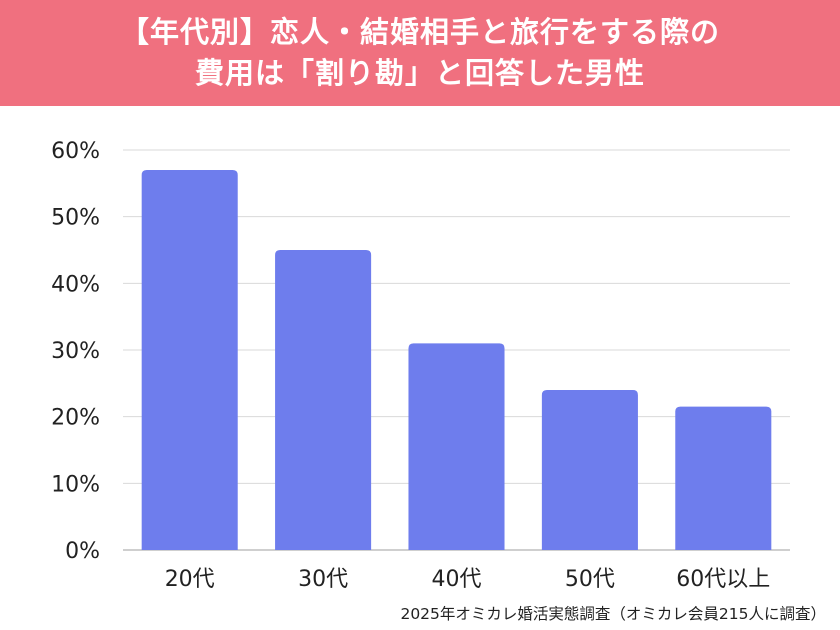 Image resolution: width=840 pixels, height=630 pixels. What do you see at coordinates (75, 151) in the screenshot?
I see `y-tick-label: 60%` at bounding box center [75, 151].